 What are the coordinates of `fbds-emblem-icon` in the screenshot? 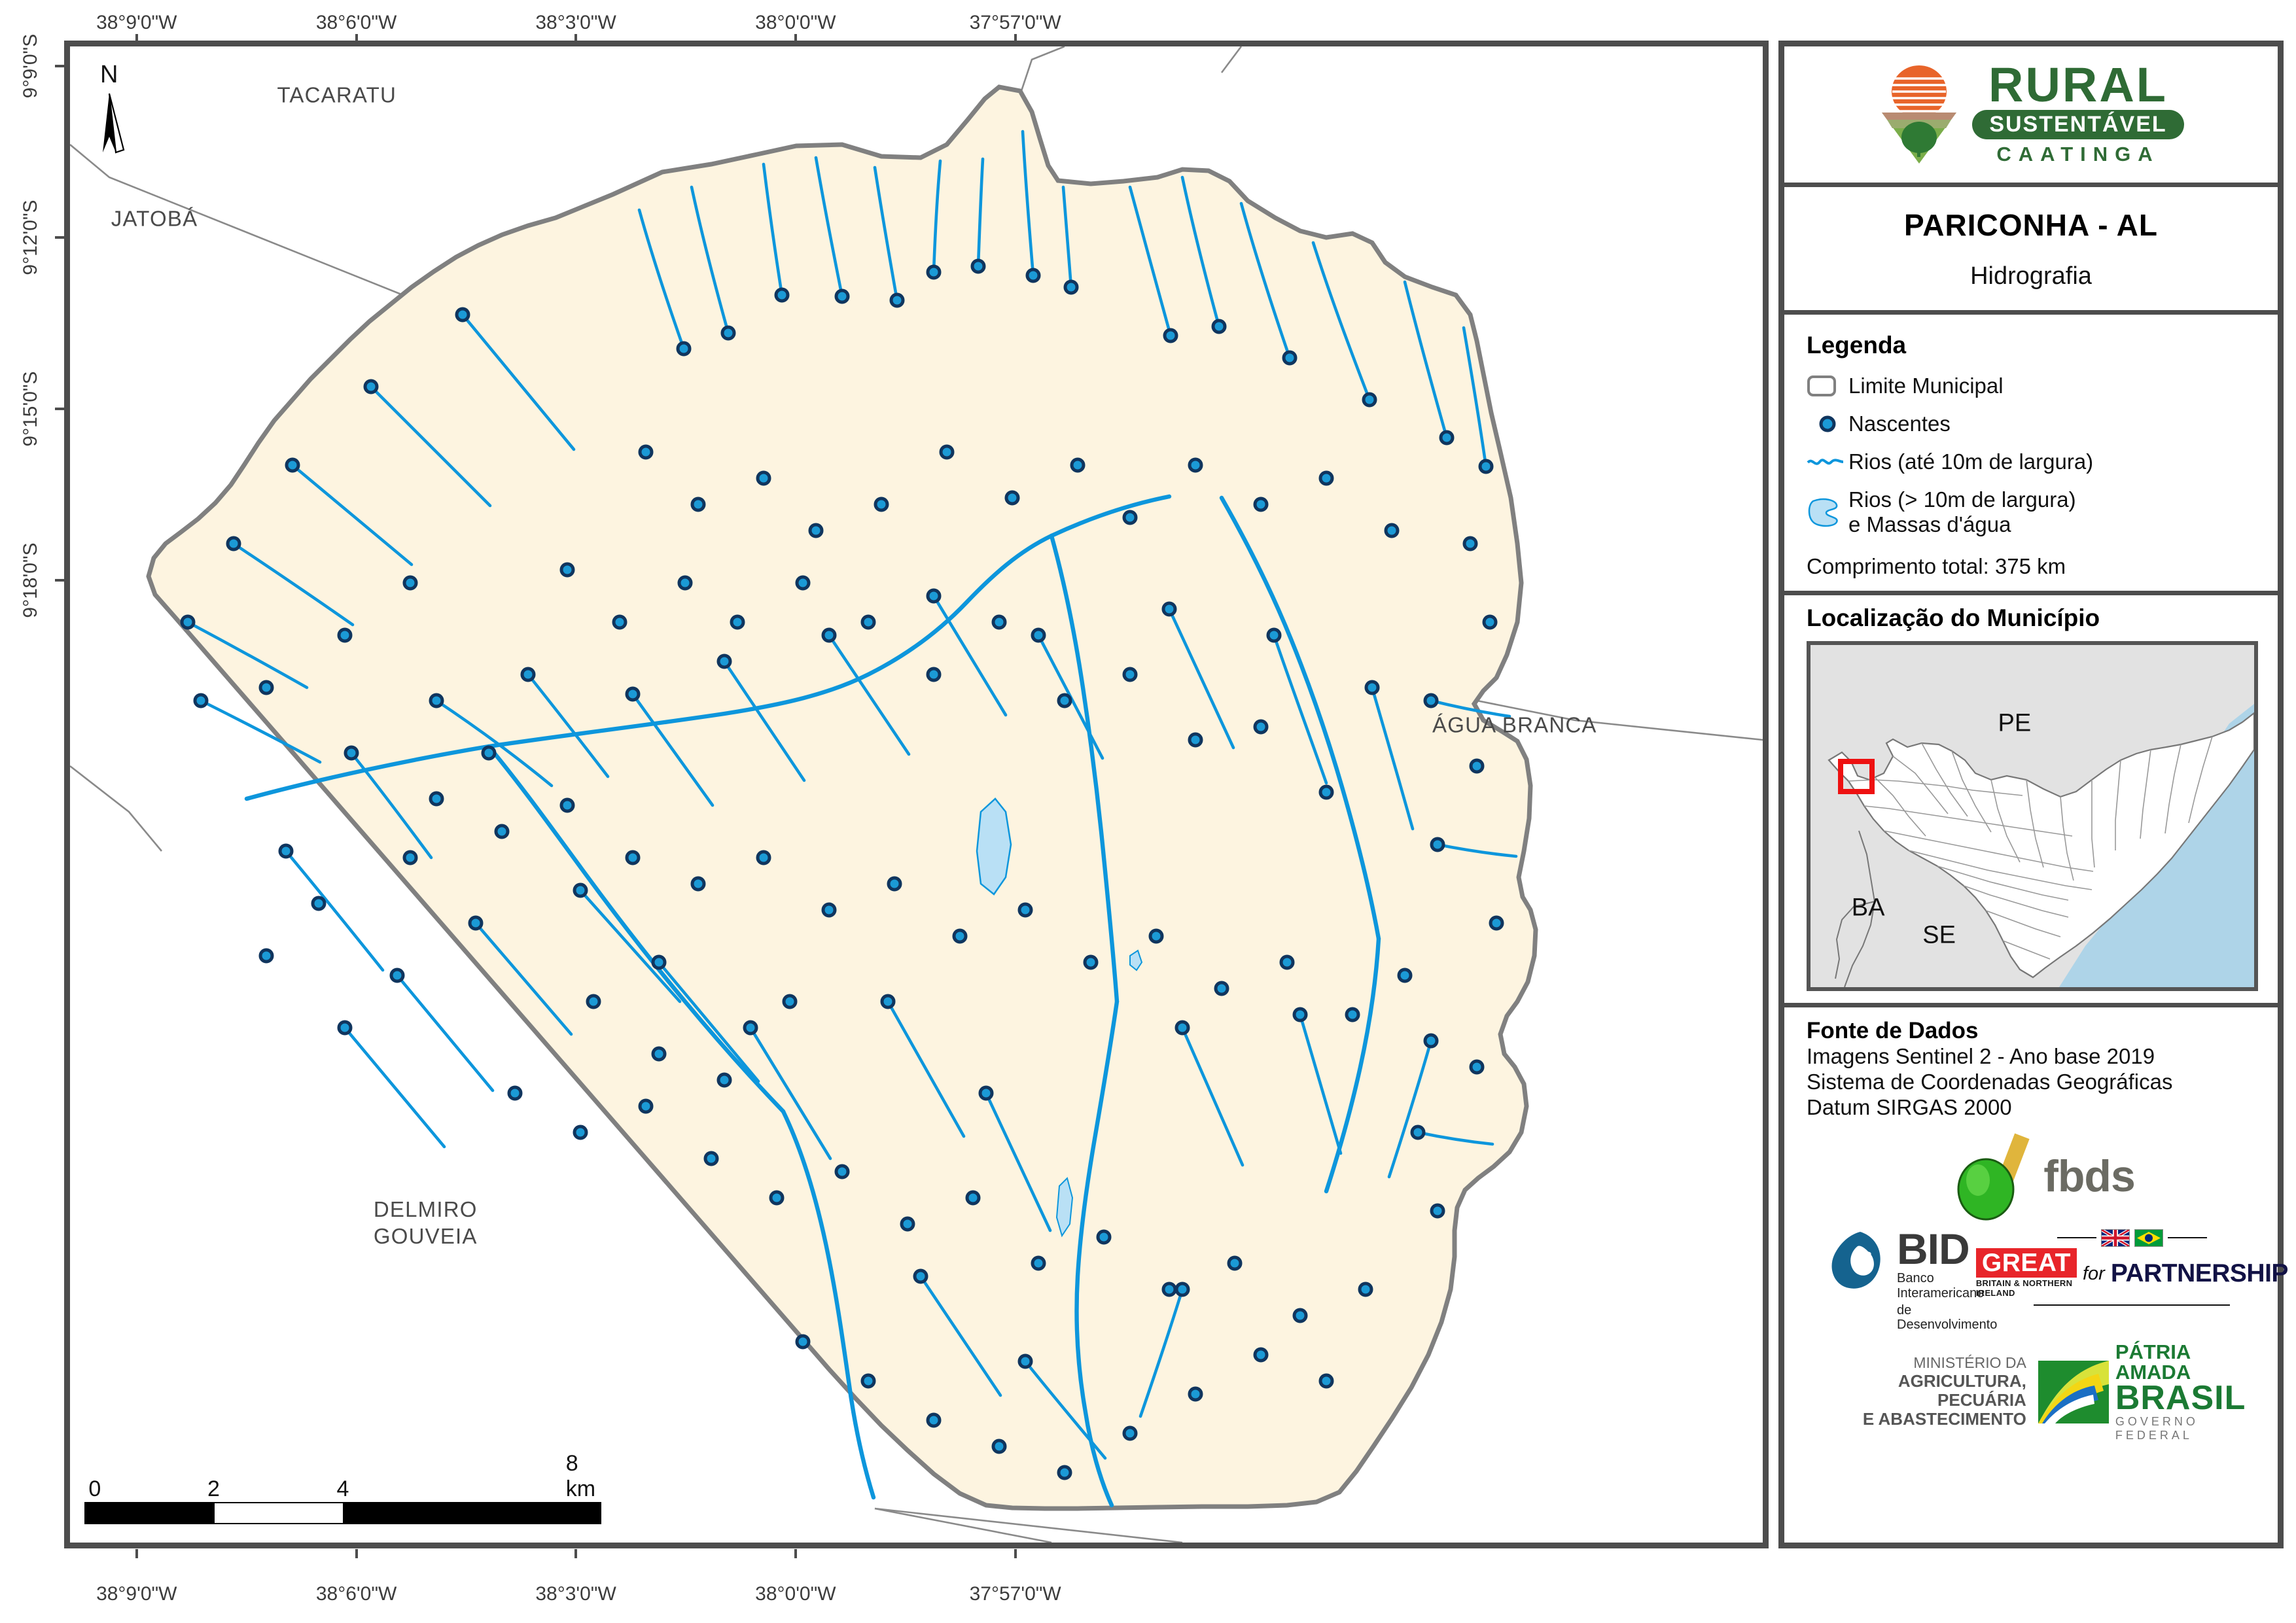 It's located at (1998, 1176).